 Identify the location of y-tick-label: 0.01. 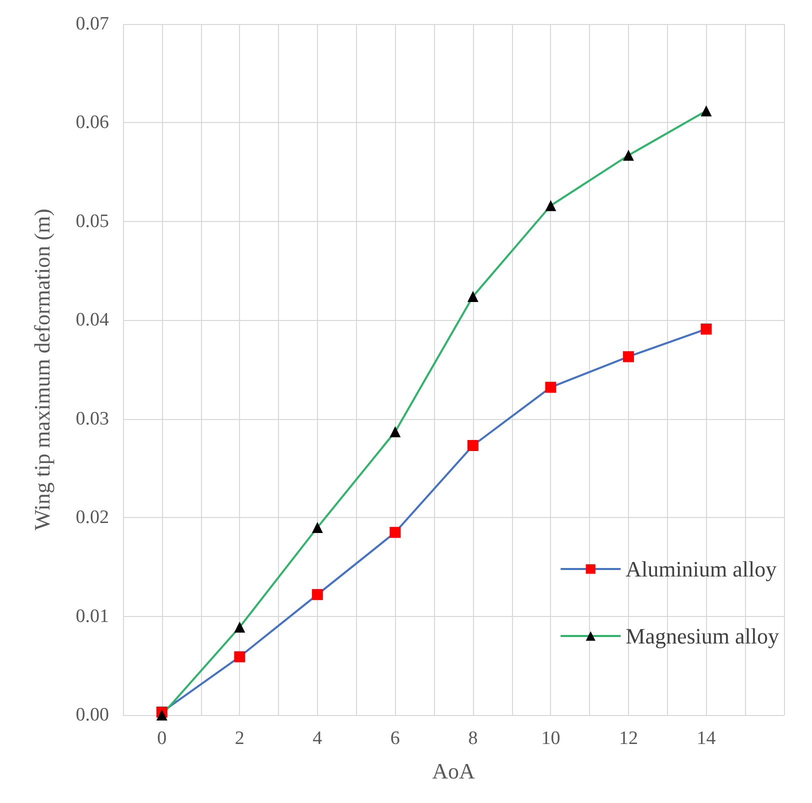
(92, 616).